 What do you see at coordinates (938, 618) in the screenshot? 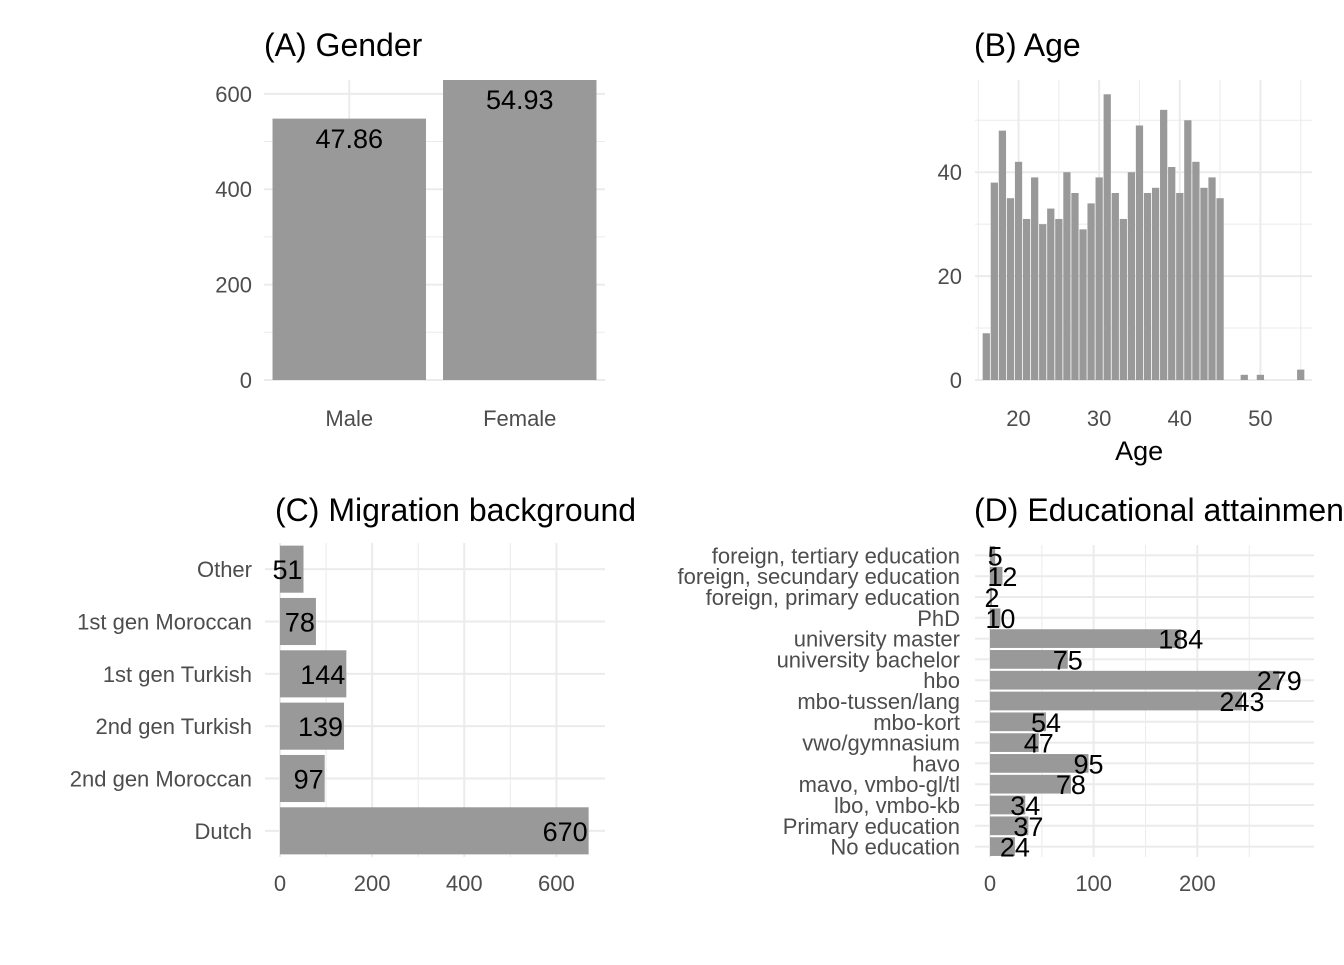
I see `y-tick-label: PhD` at bounding box center [938, 618].